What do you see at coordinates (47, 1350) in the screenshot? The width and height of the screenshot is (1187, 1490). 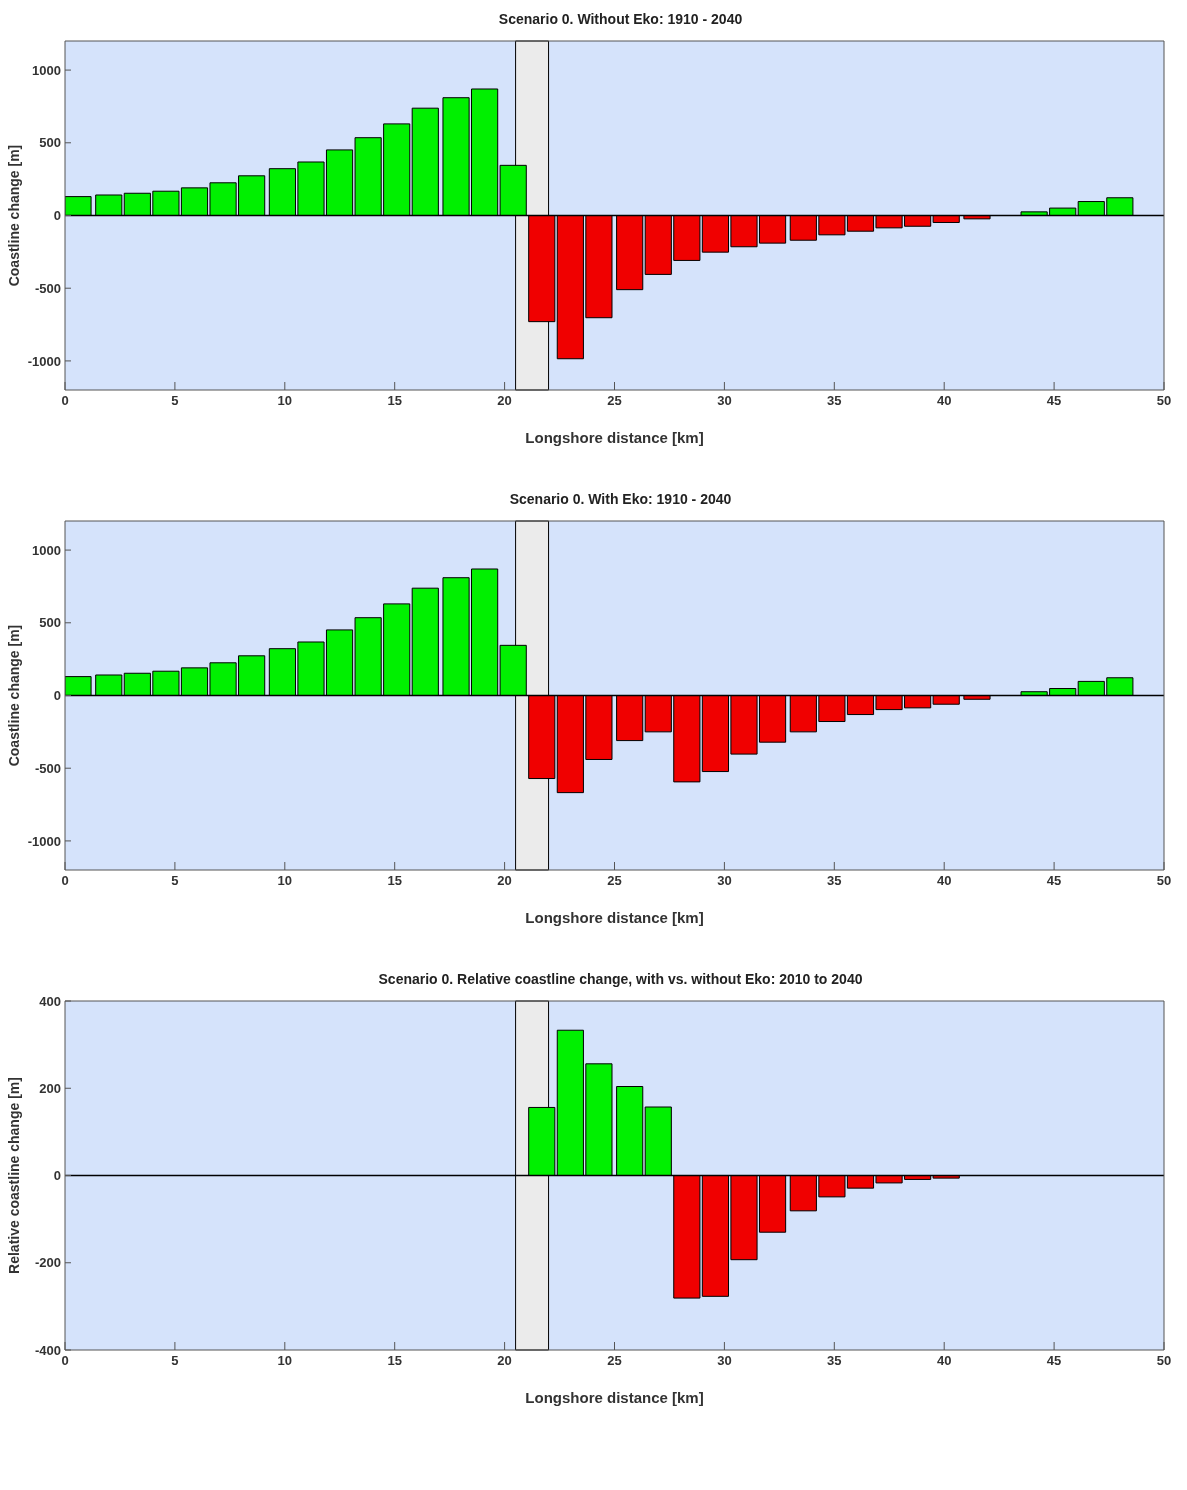 I see `y-tick-label: -400` at bounding box center [47, 1350].